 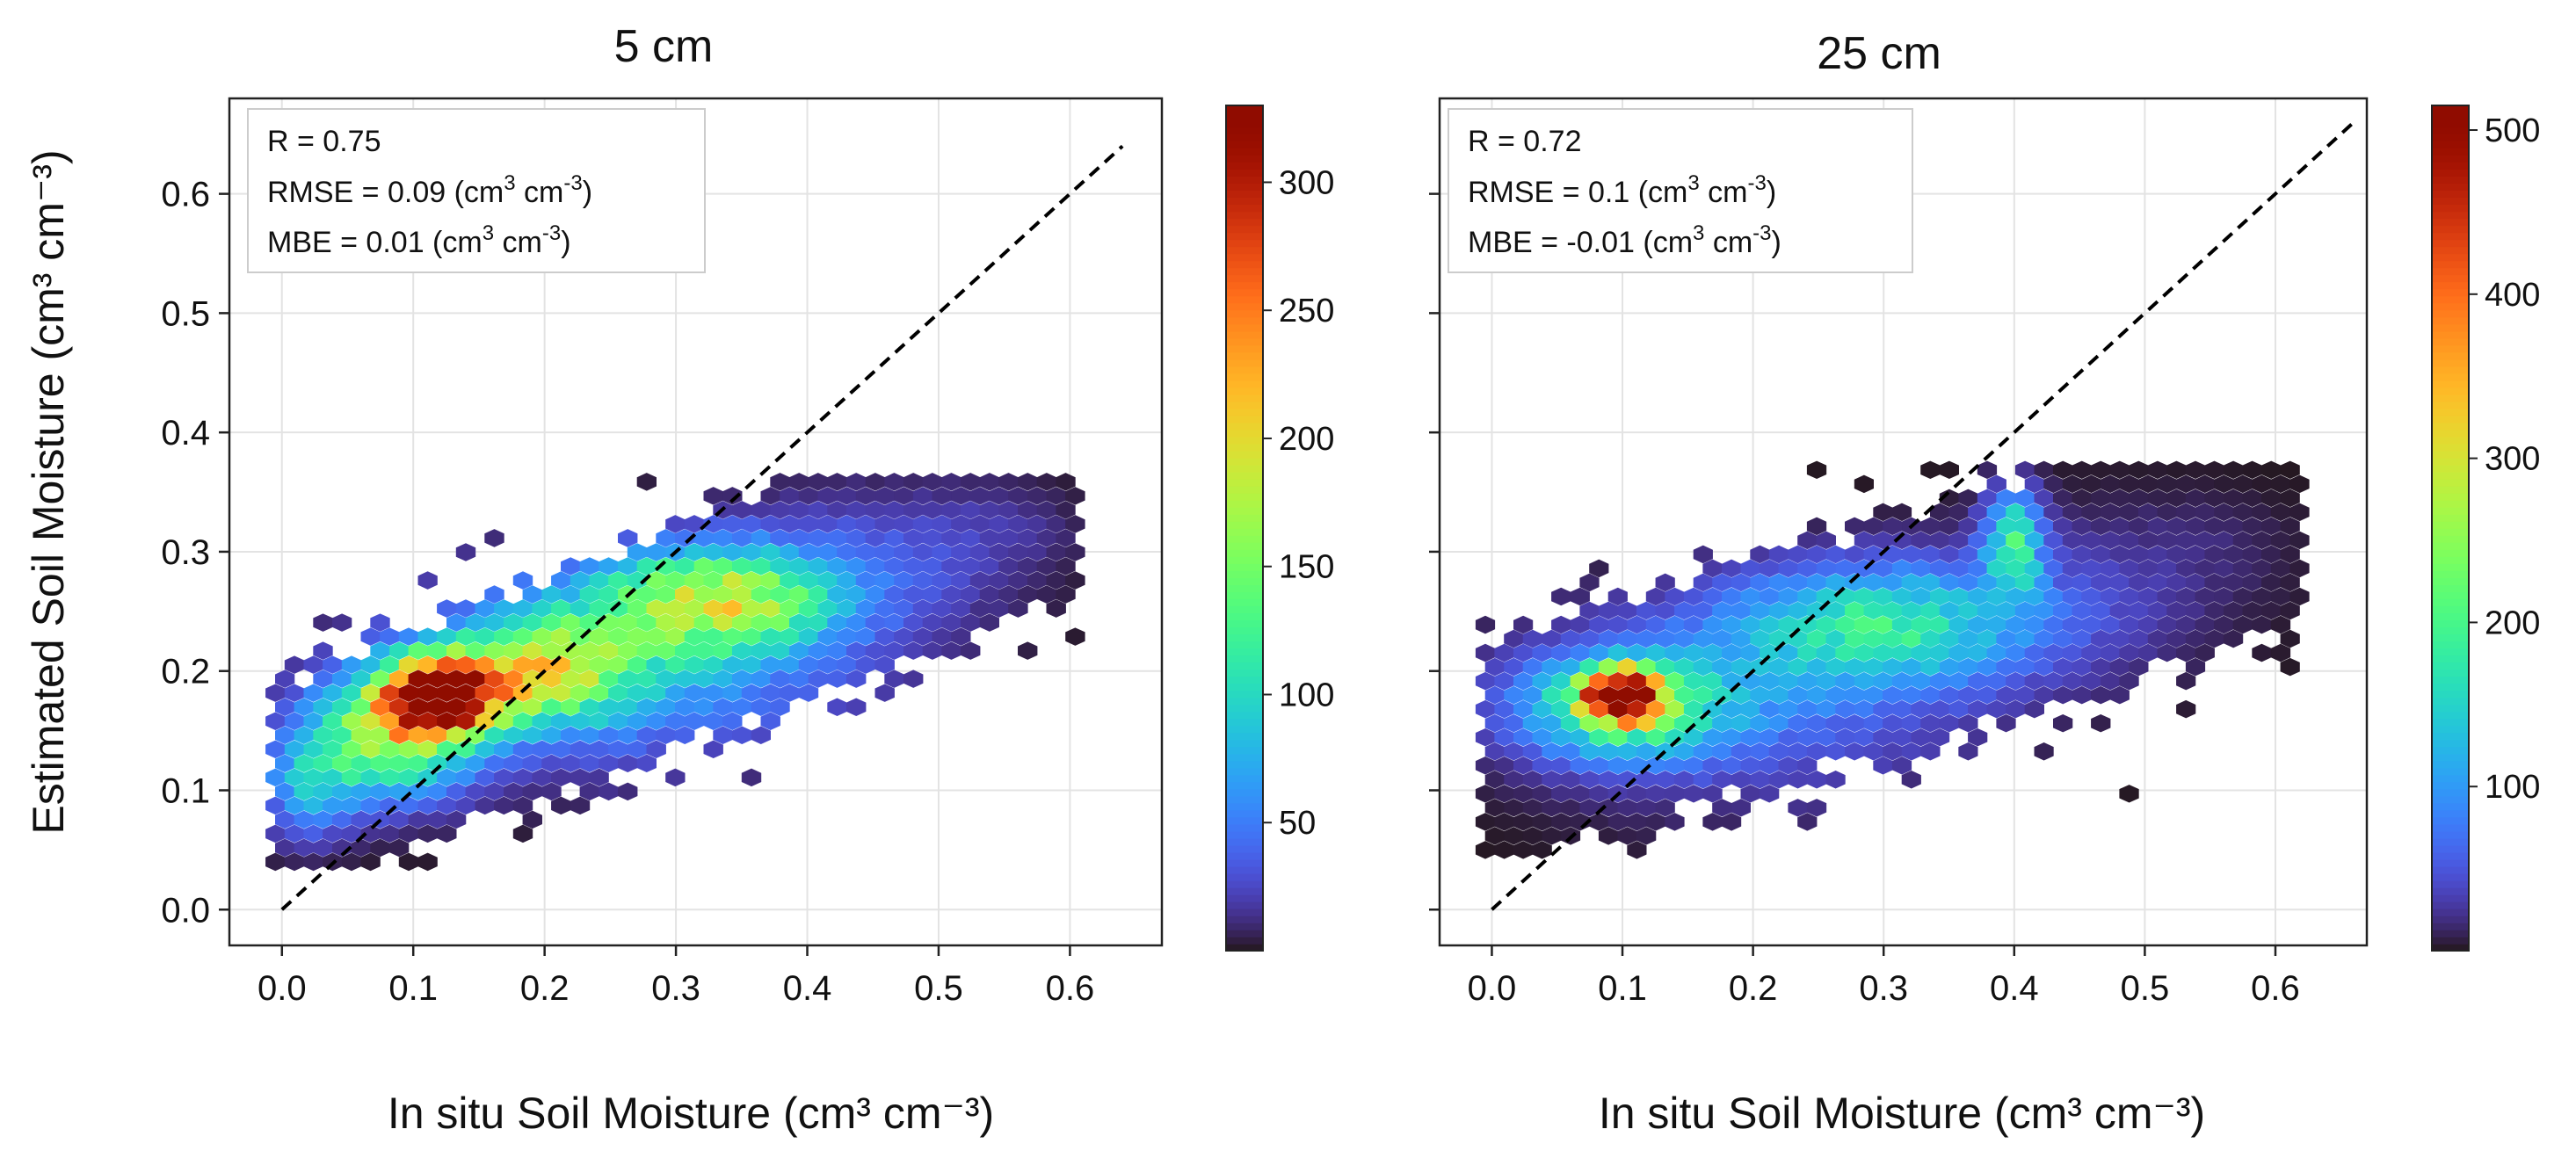 I want to click on colorbar-tick-label: 250, so click(x=1306, y=311).